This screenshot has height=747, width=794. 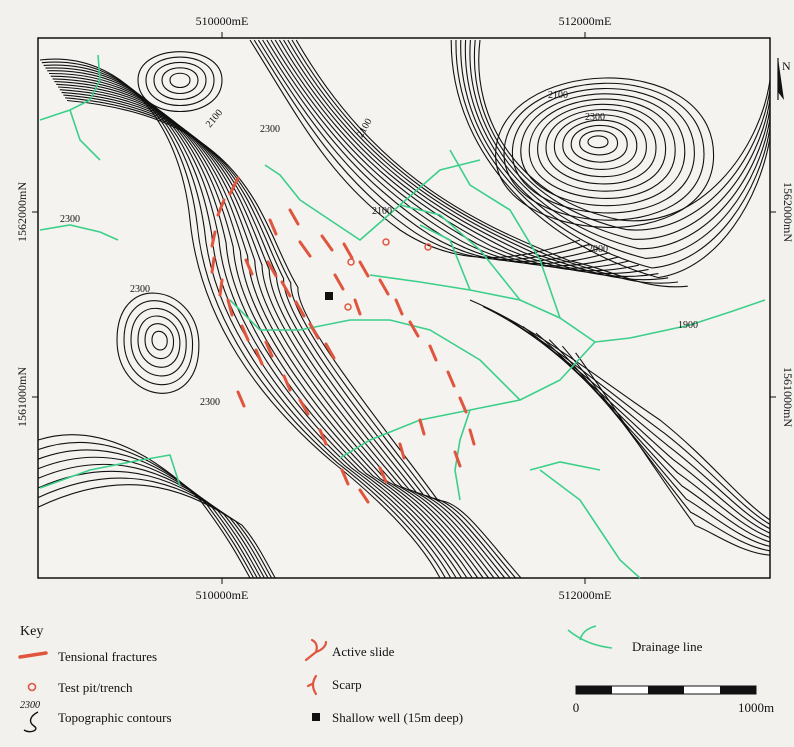 What do you see at coordinates (22, 397) in the screenshot?
I see `left-northing-label: 1561000mN` at bounding box center [22, 397].